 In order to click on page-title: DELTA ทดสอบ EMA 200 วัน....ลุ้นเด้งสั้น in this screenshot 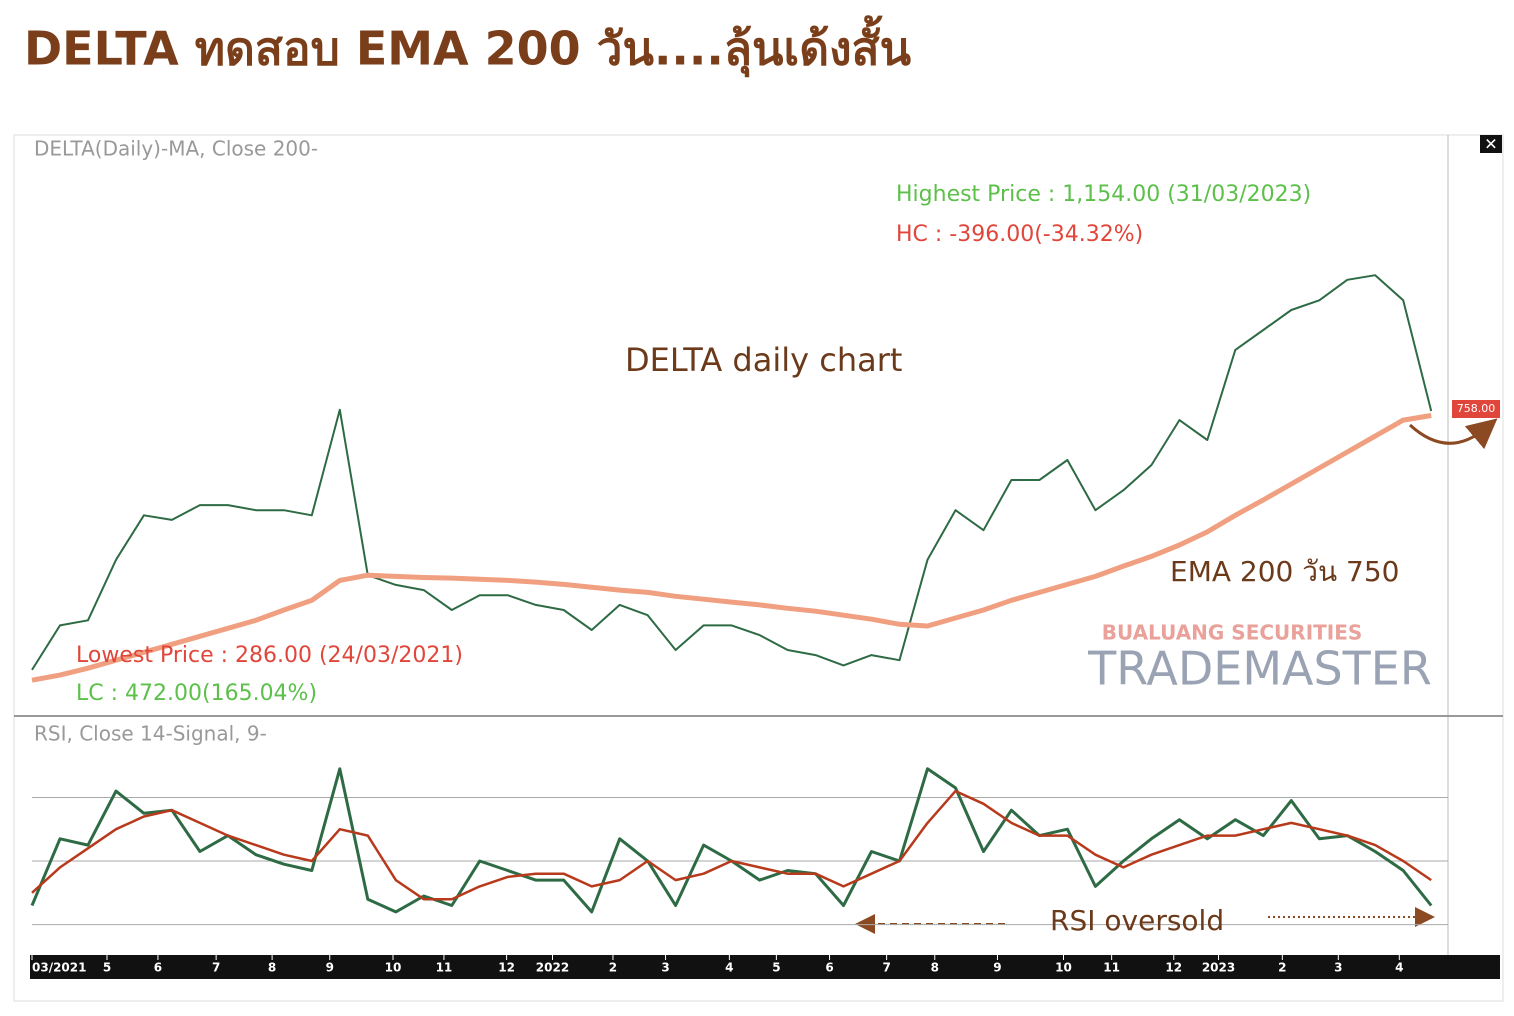, I will do `click(468, 46)`.